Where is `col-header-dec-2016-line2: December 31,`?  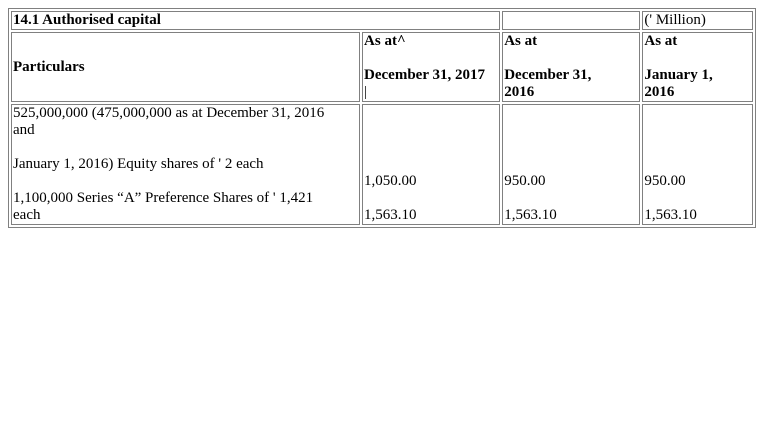 col-header-dec-2016-line2: December 31, is located at coordinates (548, 75).